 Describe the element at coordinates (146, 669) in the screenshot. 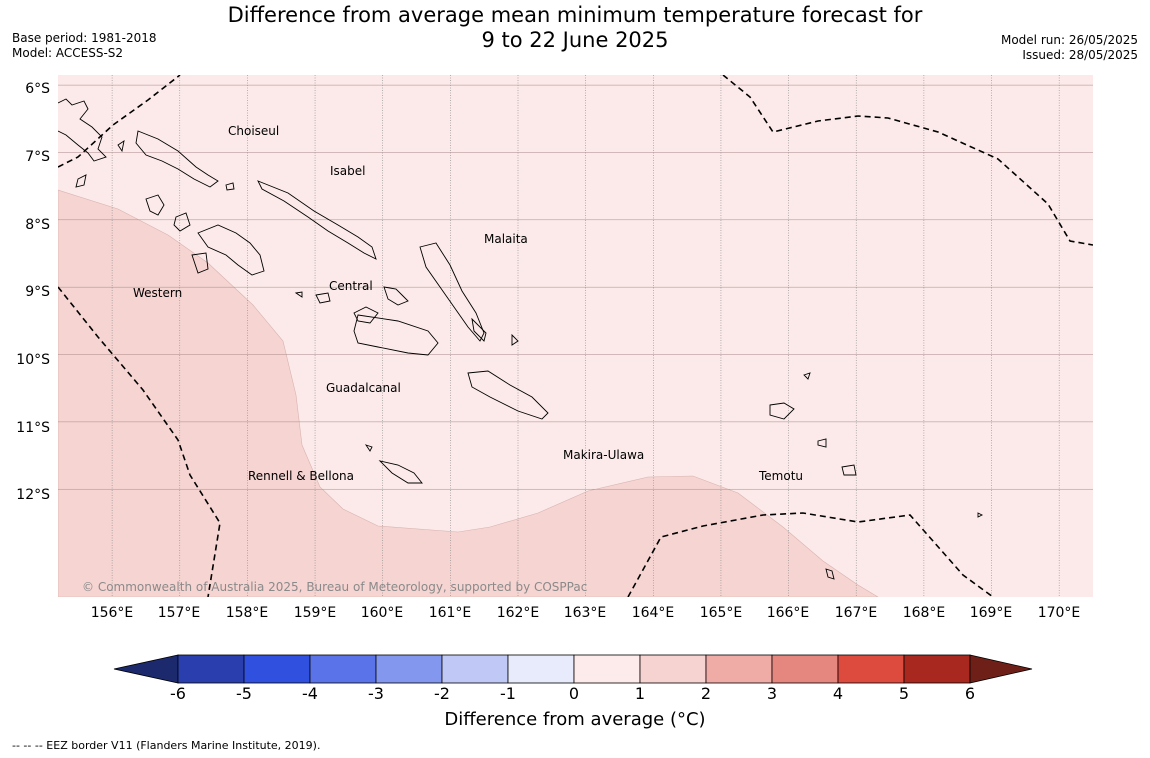

I see `colorbar-under-triangle` at that location.